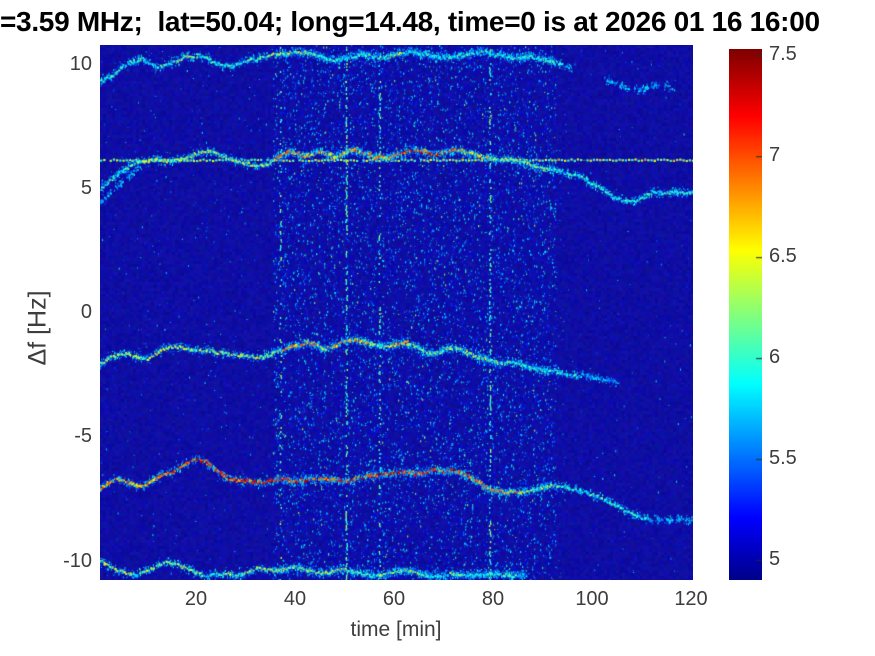 Image resolution: width=875 pixels, height=656 pixels. Describe the element at coordinates (691, 599) in the screenshot. I see `x-tick-label: 120` at that location.